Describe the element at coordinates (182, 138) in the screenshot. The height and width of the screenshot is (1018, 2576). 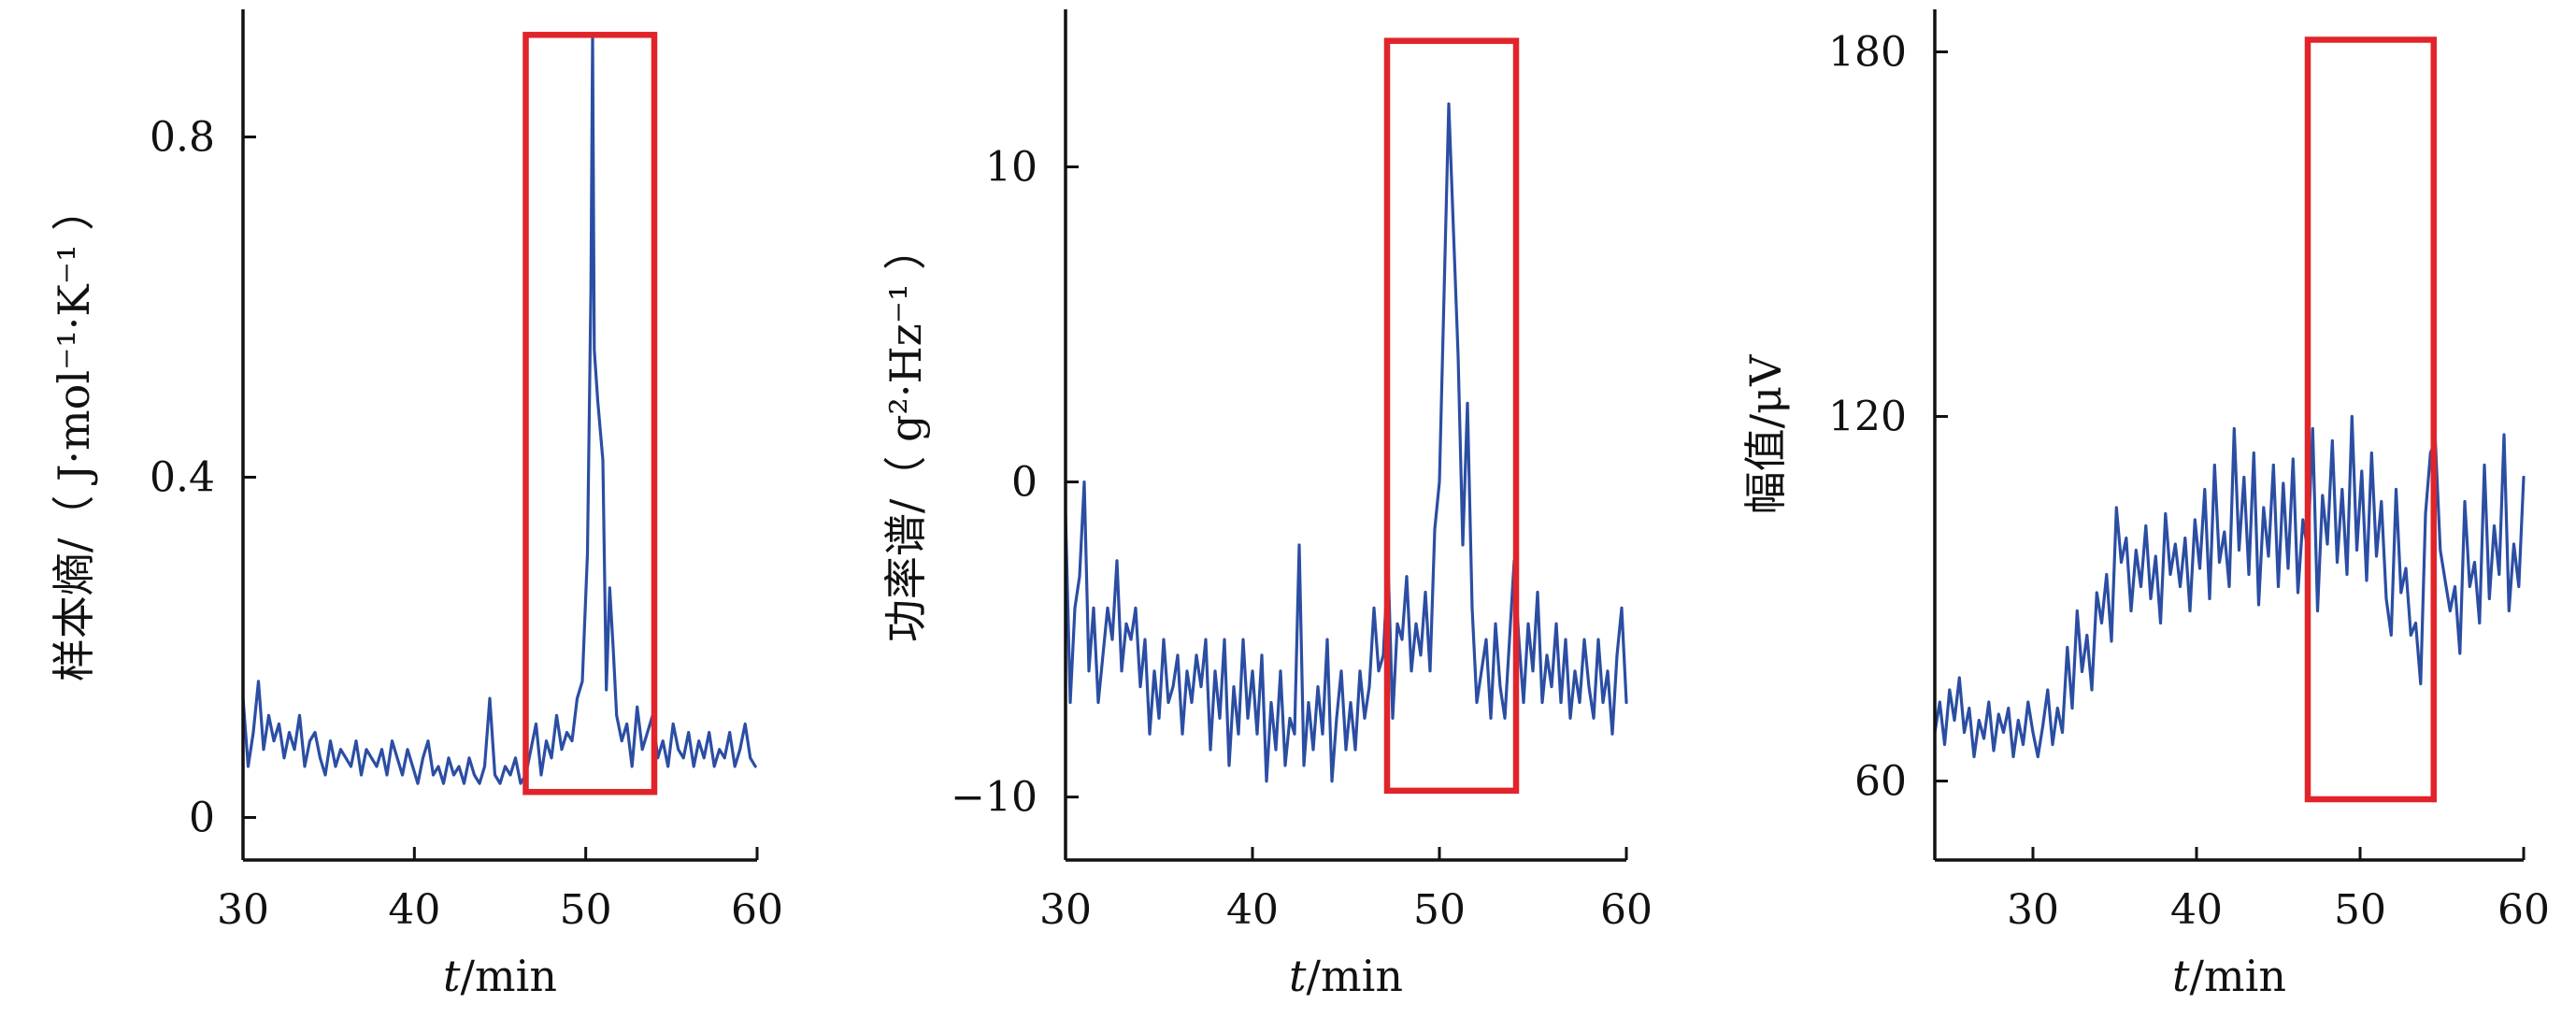
I see `y-tick-label: 0.8` at that location.